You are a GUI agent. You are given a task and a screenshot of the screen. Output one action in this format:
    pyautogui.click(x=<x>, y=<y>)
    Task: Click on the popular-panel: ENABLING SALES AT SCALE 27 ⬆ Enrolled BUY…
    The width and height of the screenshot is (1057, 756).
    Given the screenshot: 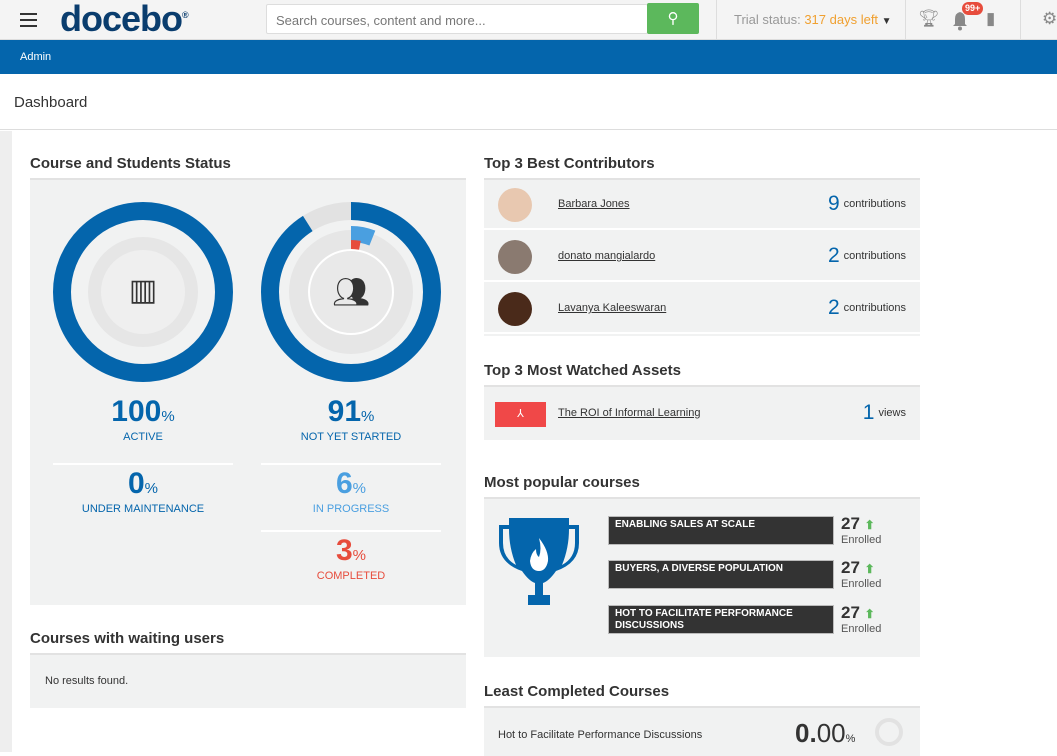 What is the action you would take?
    pyautogui.click(x=702, y=577)
    